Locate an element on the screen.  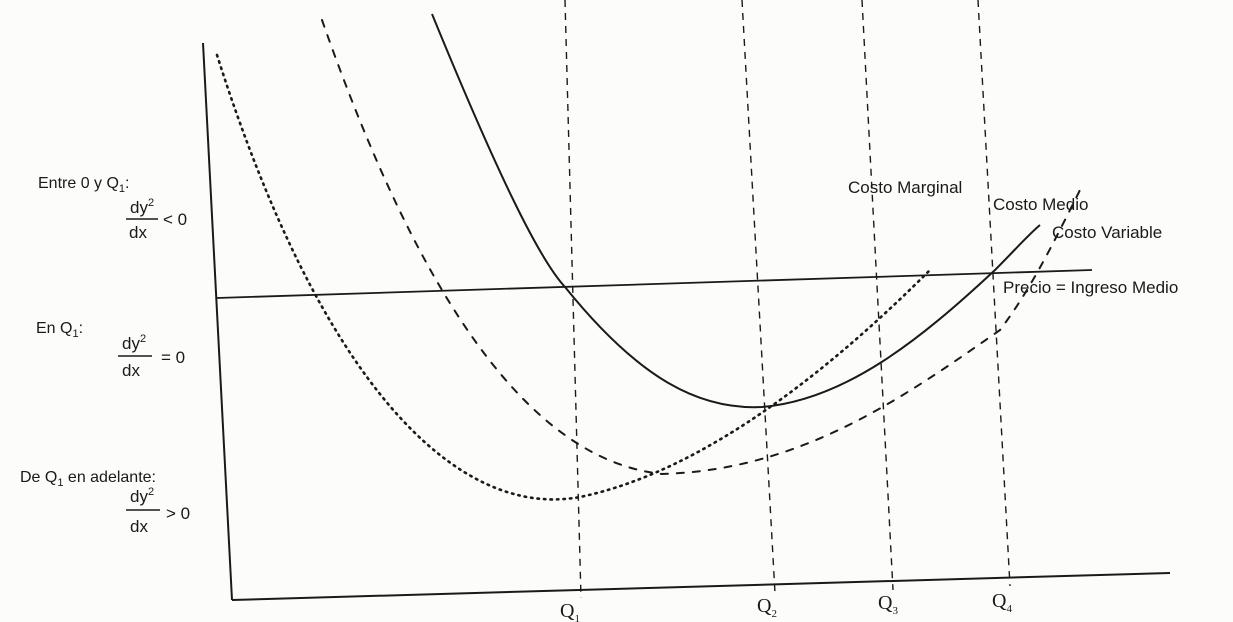
price-line-label: Precio = Ingreso Medio is located at coordinates (1090, 287).